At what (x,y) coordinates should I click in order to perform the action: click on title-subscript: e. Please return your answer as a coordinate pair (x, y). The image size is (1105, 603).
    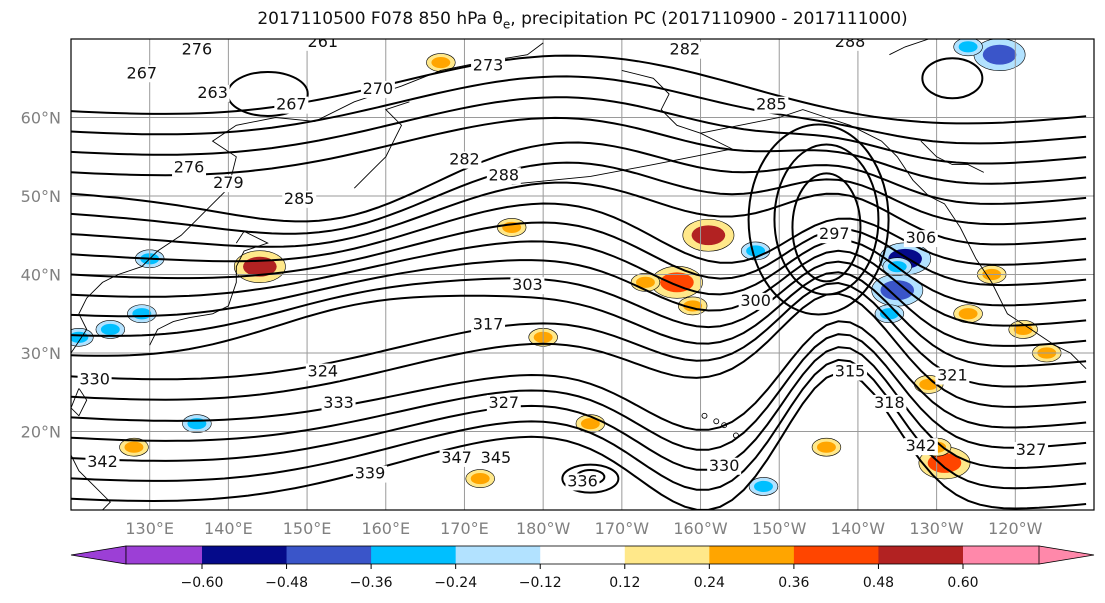
    Looking at the image, I should click on (506, 24).